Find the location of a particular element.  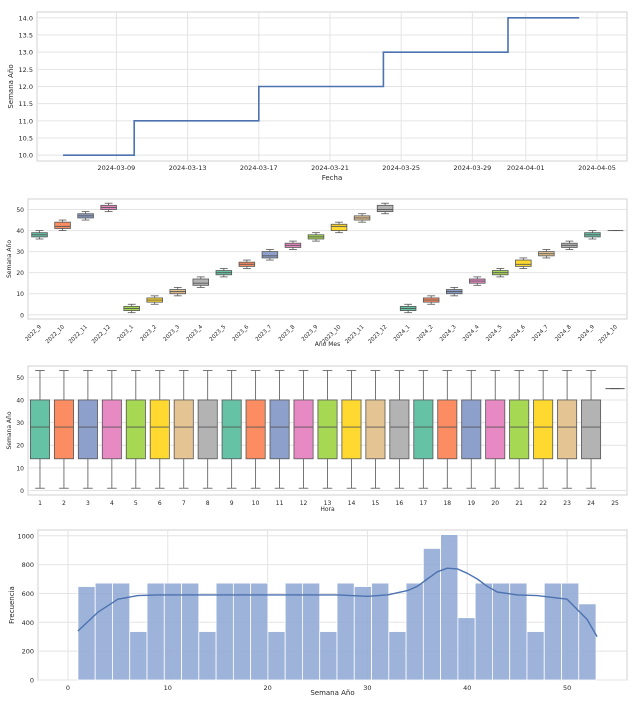

x-tick-label: 2 is located at coordinates (64, 503).